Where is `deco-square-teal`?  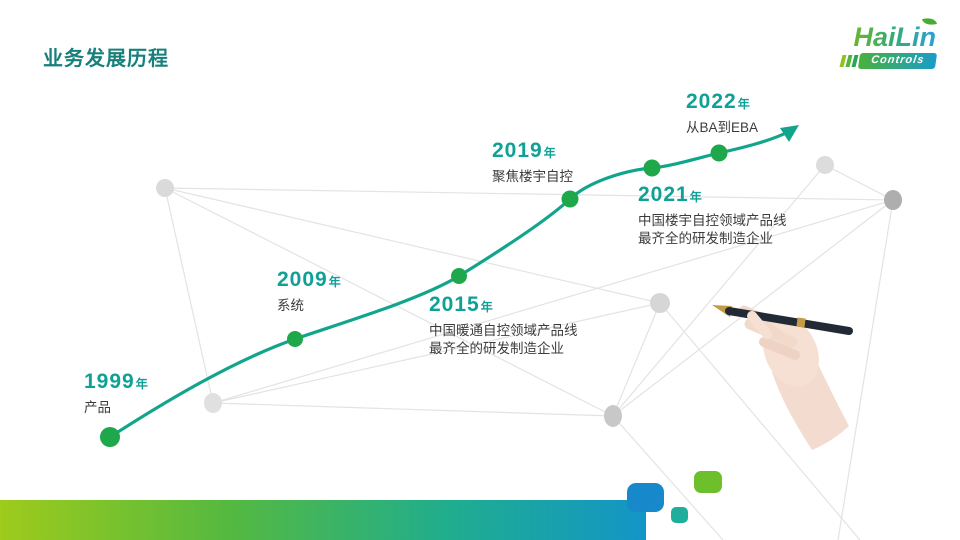 deco-square-teal is located at coordinates (679, 515).